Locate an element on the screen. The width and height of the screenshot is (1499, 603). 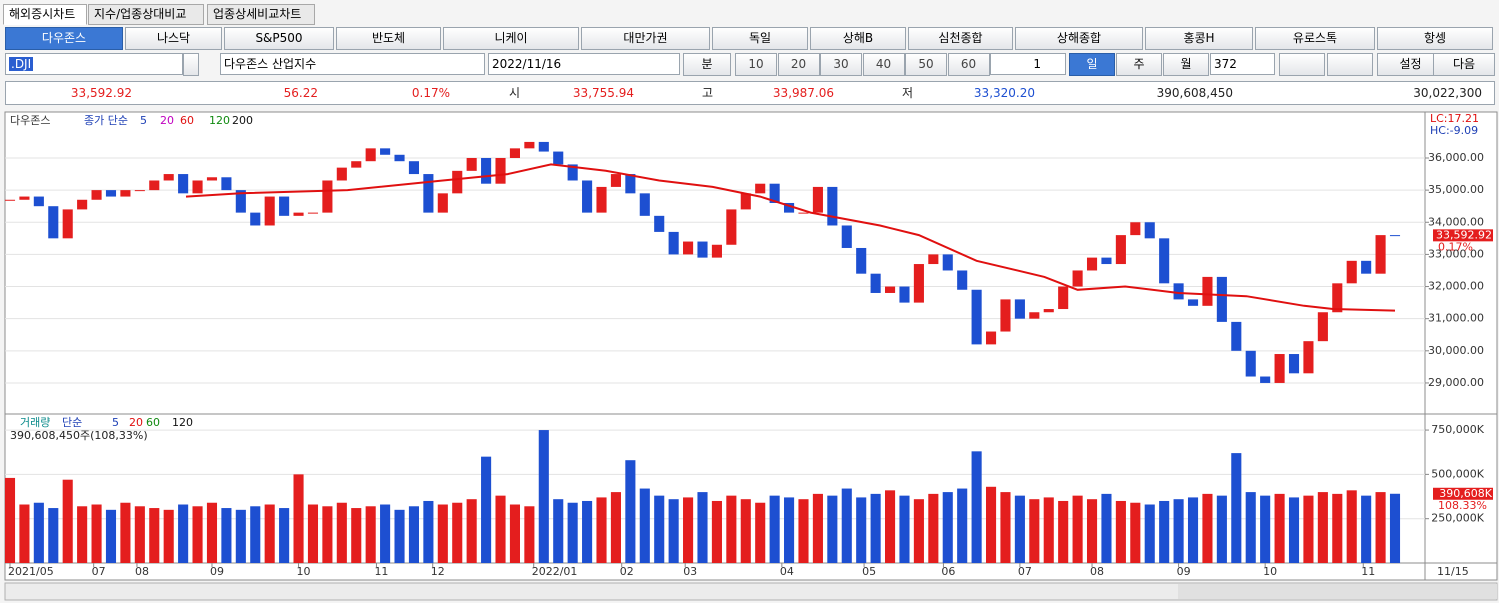
tab: 업종상세비교차트 is located at coordinates (261, 14).